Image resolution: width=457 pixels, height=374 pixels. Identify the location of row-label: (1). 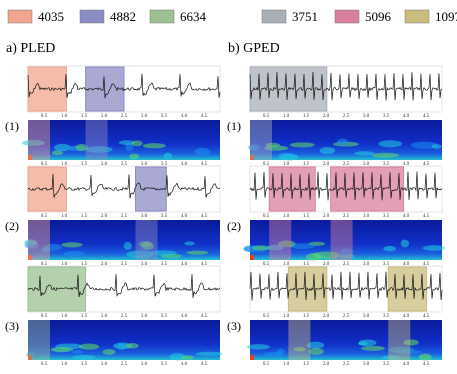
(234, 126).